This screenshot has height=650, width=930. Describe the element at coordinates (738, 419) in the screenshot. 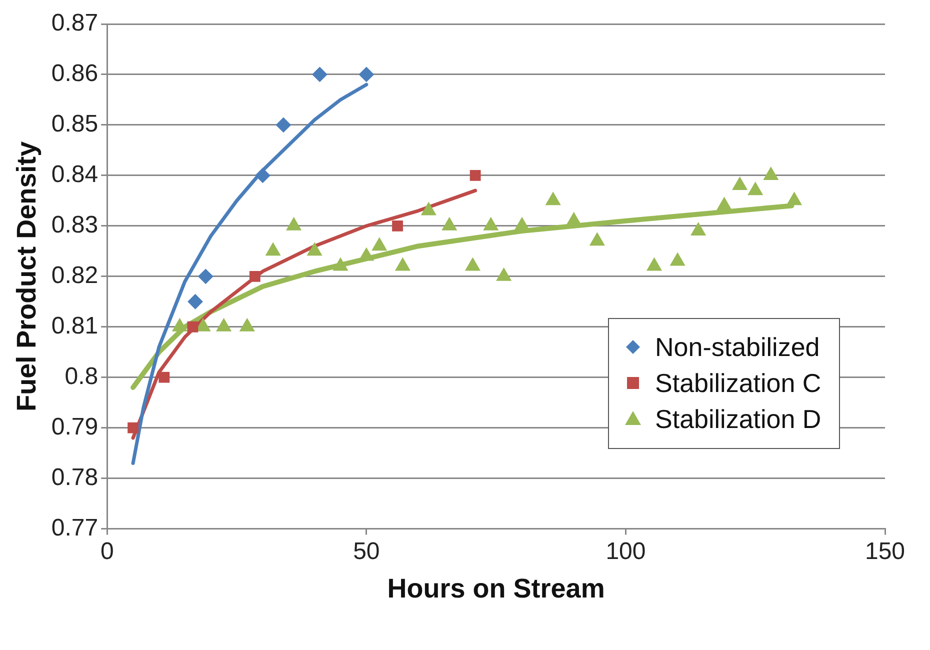

I see `legend-label: Stabilization D` at that location.